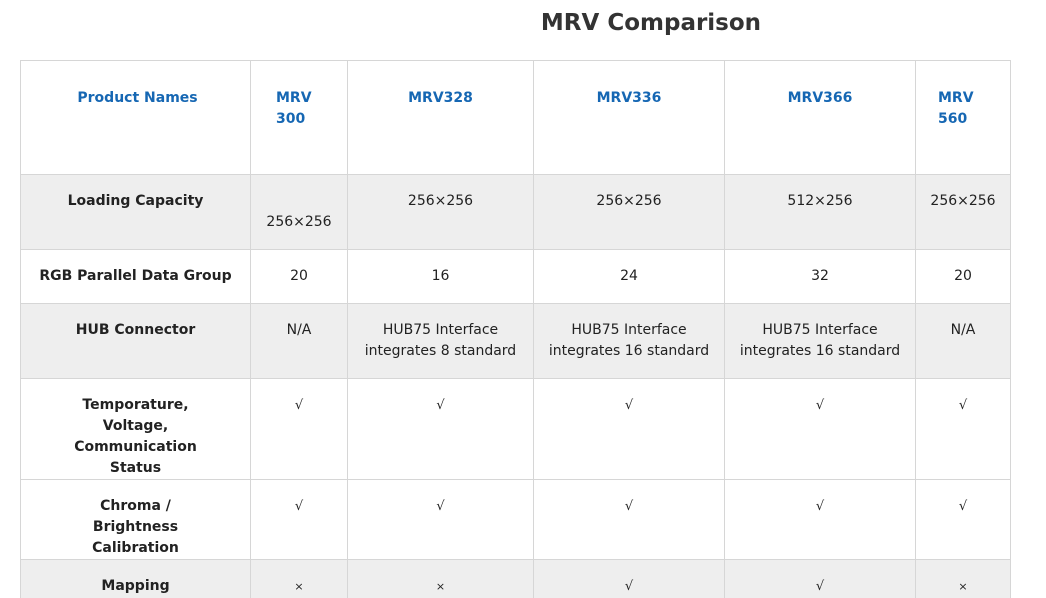  I want to click on table-cell: 16, so click(440, 276).